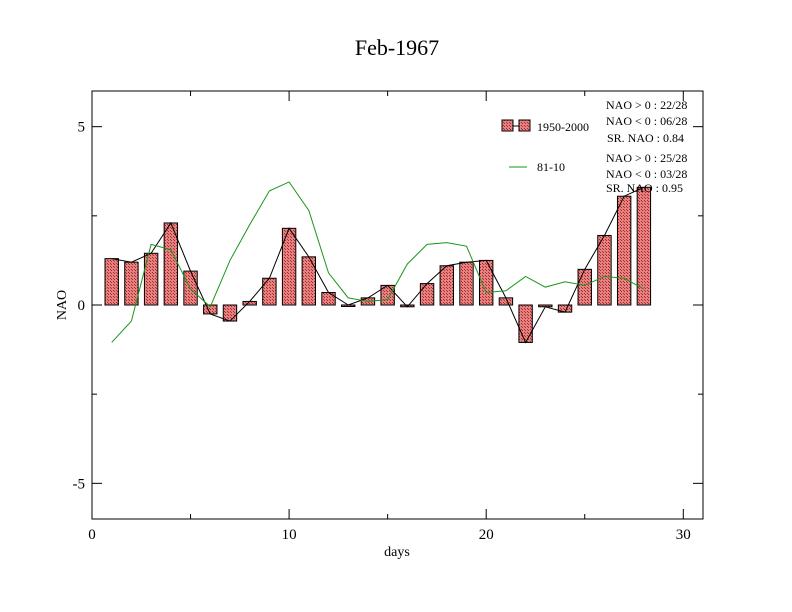 The image size is (792, 612). I want to click on y-tick-label: 0, so click(82, 306).